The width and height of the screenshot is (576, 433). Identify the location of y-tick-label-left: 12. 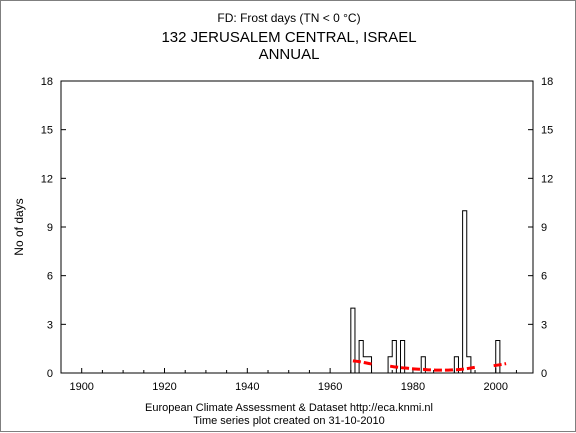
(47, 179).